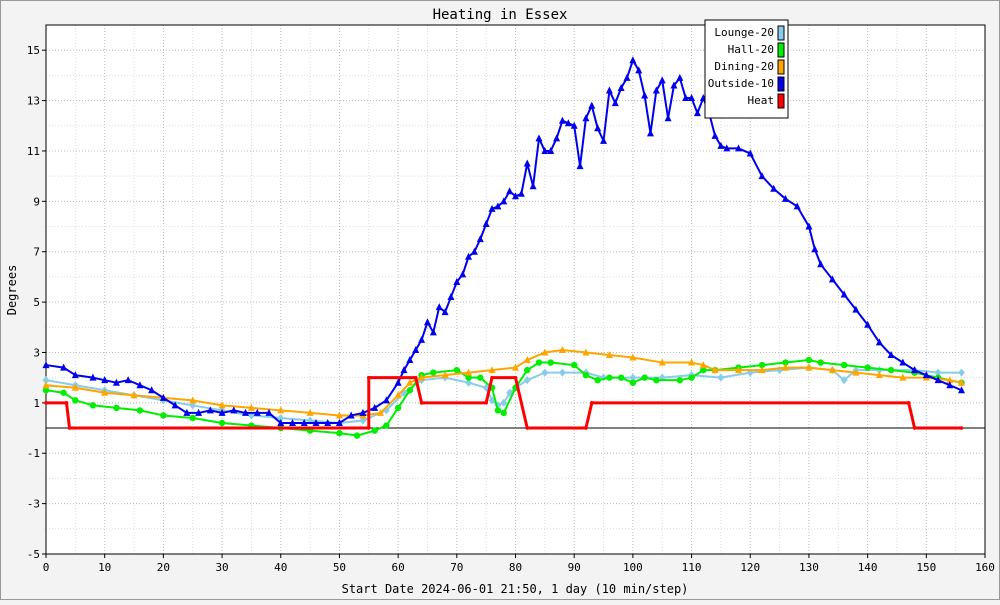  I want to click on x-tick-label: 110, so click(692, 567).